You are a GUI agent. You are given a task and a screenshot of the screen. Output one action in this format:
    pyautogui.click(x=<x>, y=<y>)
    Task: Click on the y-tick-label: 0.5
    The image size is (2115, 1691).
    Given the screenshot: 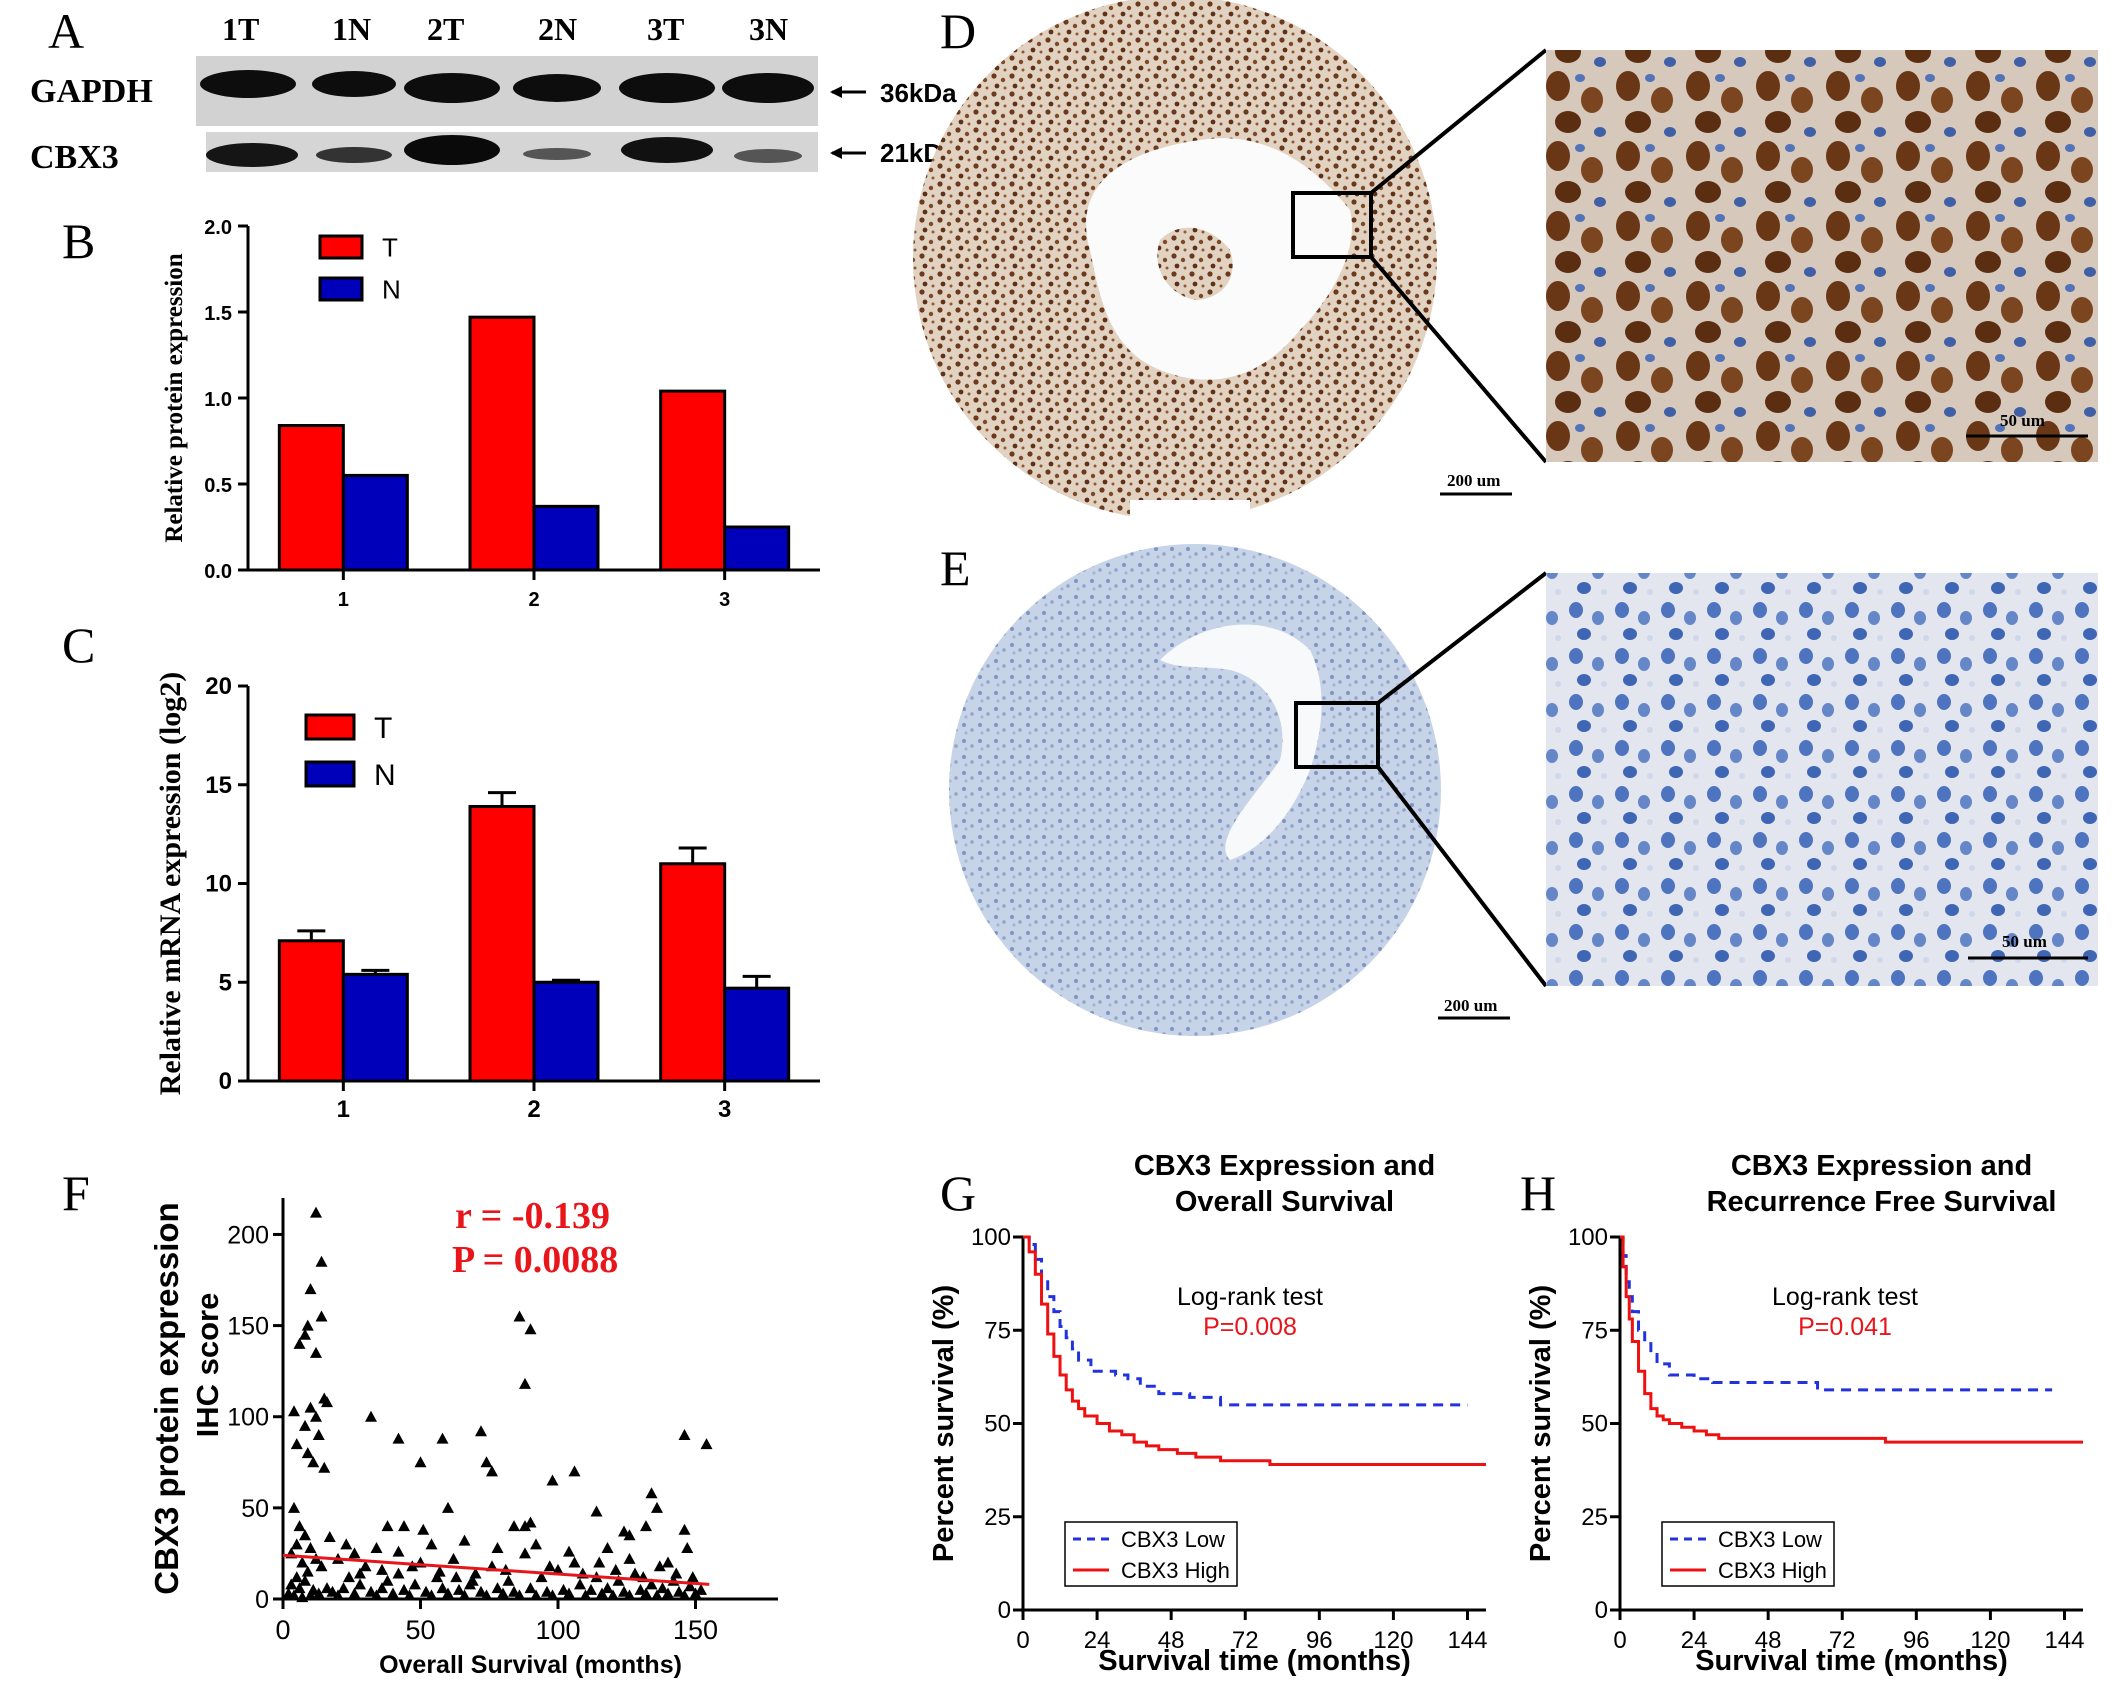 What is the action you would take?
    pyautogui.click(x=218, y=486)
    